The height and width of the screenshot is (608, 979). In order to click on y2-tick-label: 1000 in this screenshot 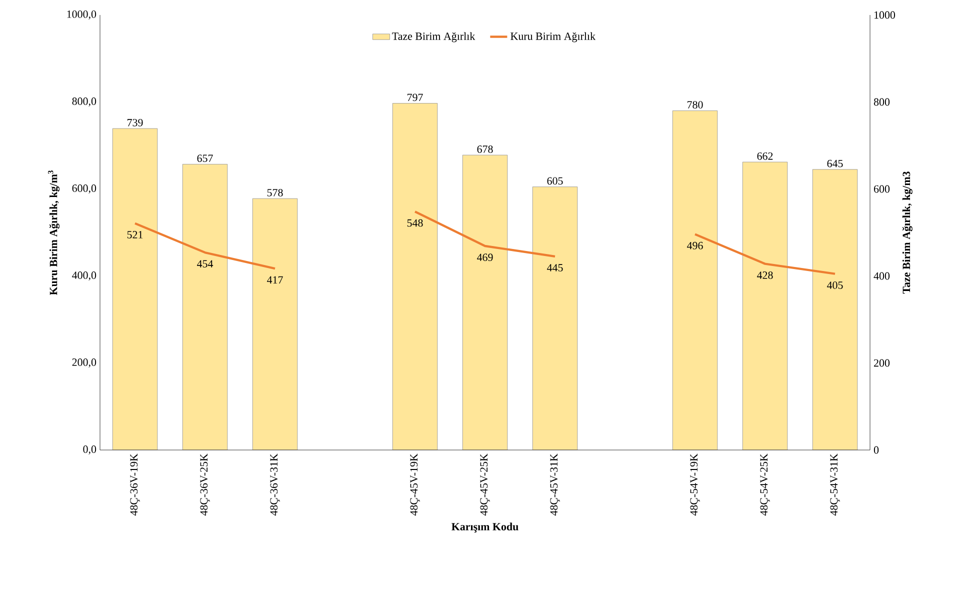, I will do `click(885, 15)`.